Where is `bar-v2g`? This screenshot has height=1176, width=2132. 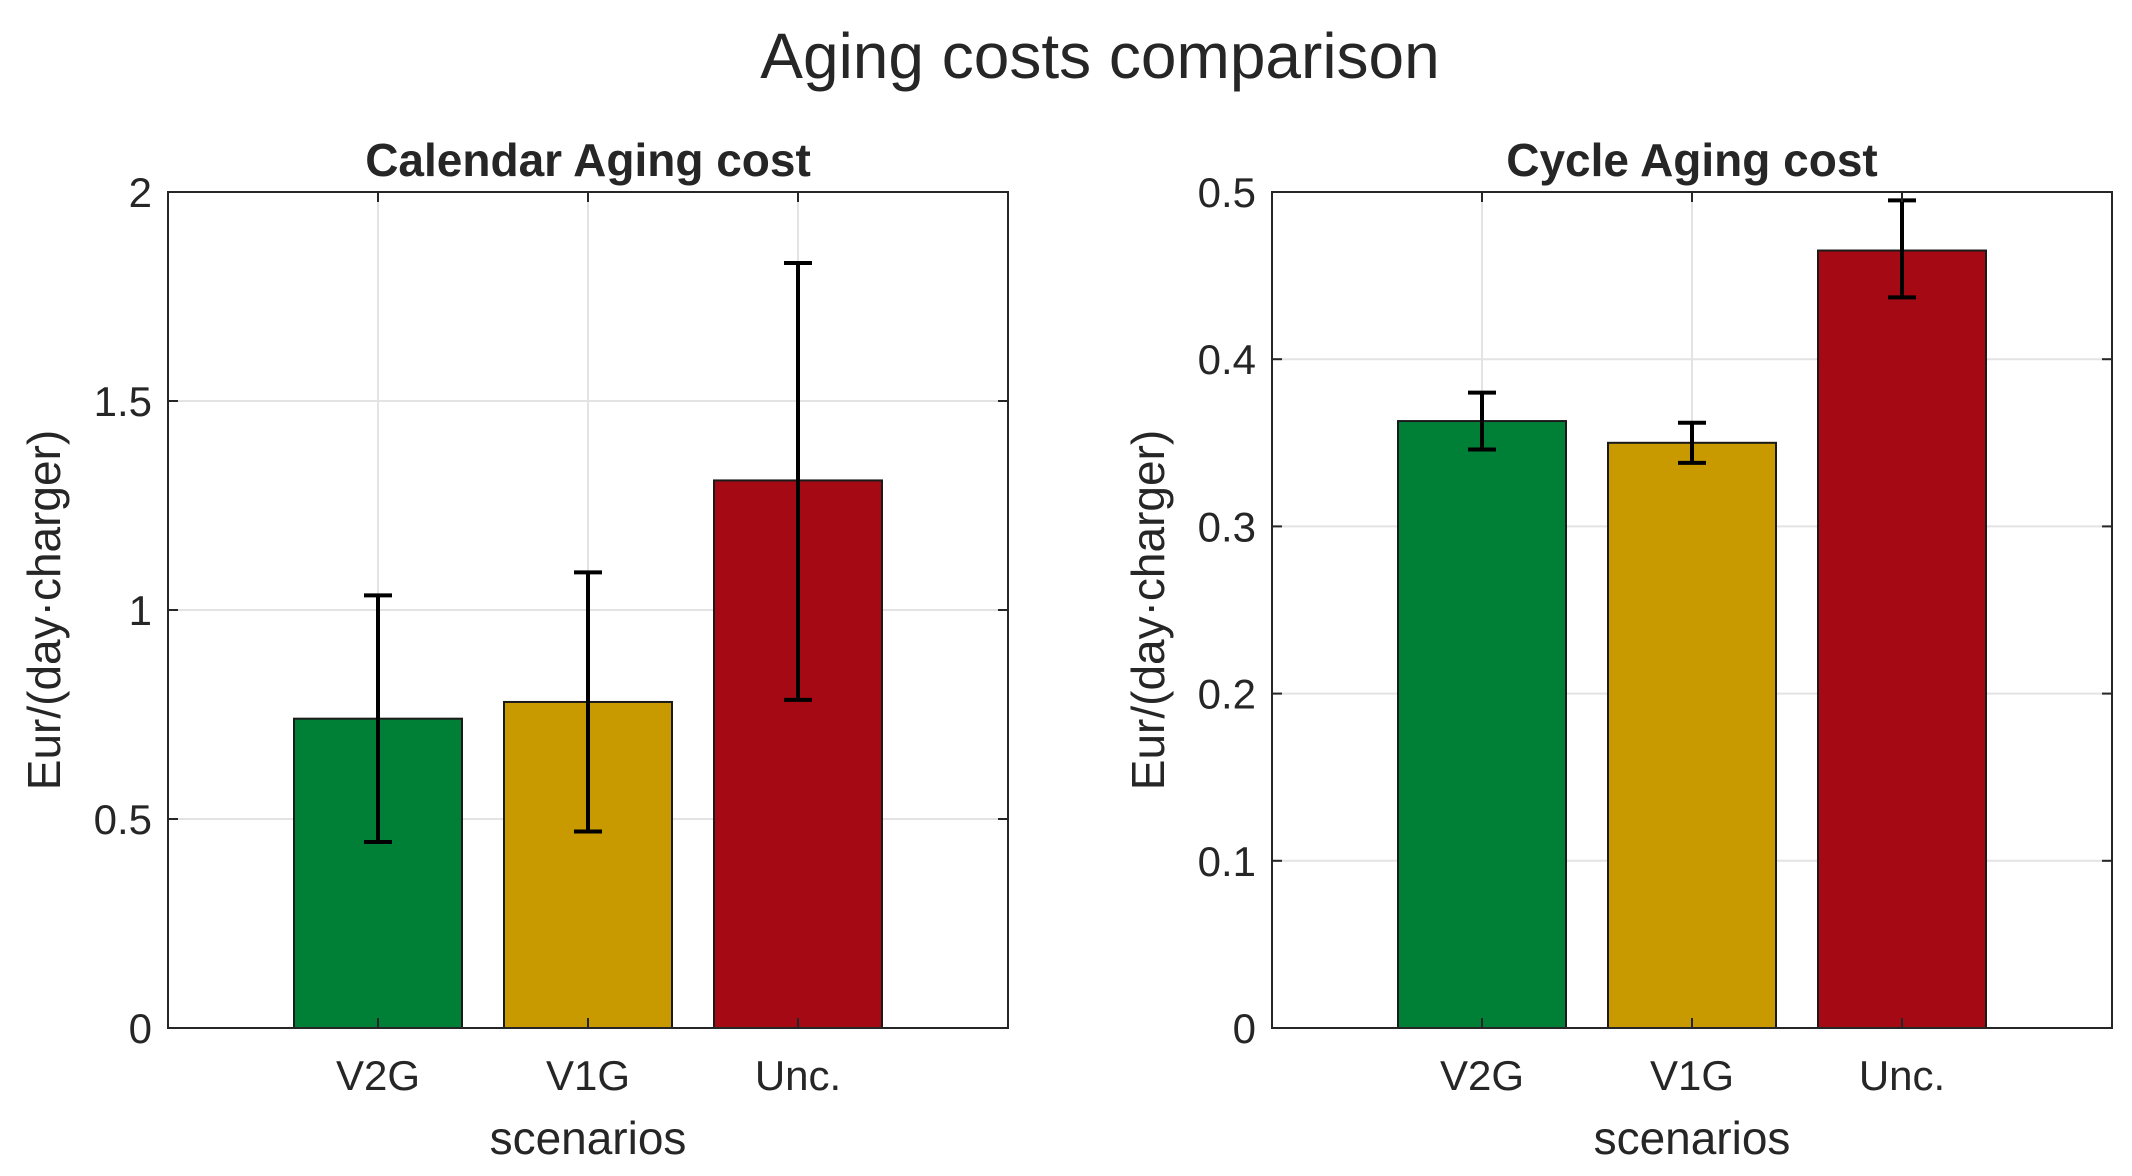 bar-v2g is located at coordinates (1482, 724).